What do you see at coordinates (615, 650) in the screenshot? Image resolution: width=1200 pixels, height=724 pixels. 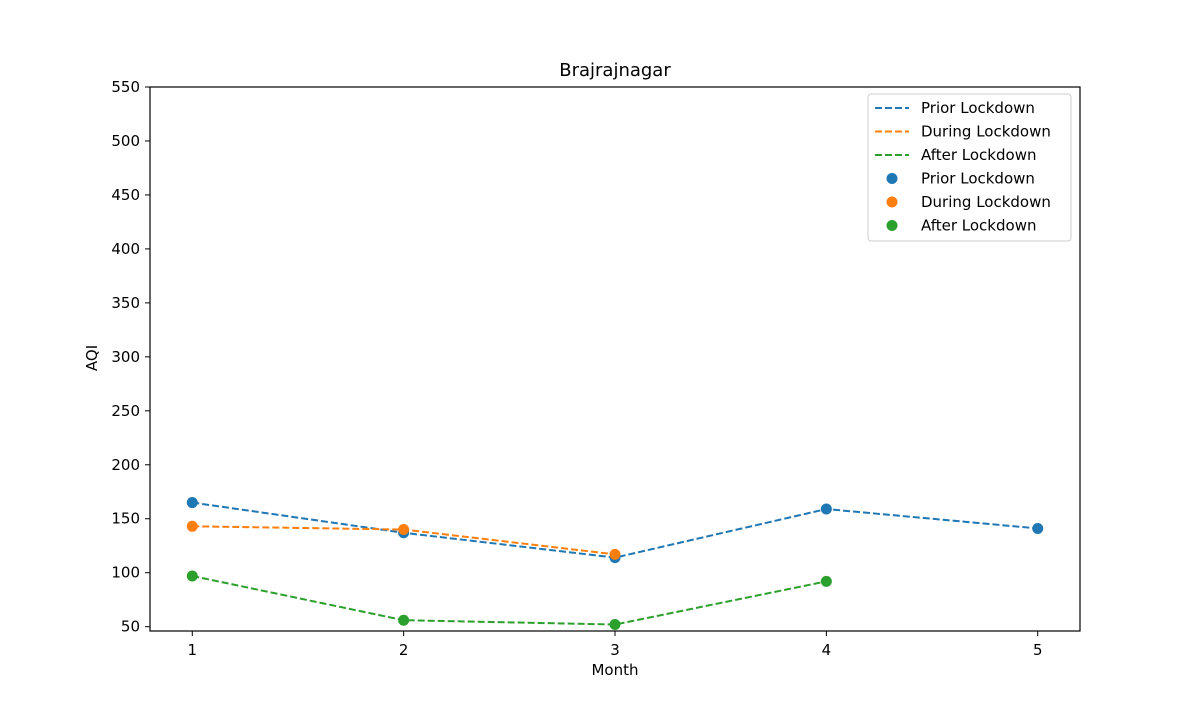 I see `x-tick-label: 3` at bounding box center [615, 650].